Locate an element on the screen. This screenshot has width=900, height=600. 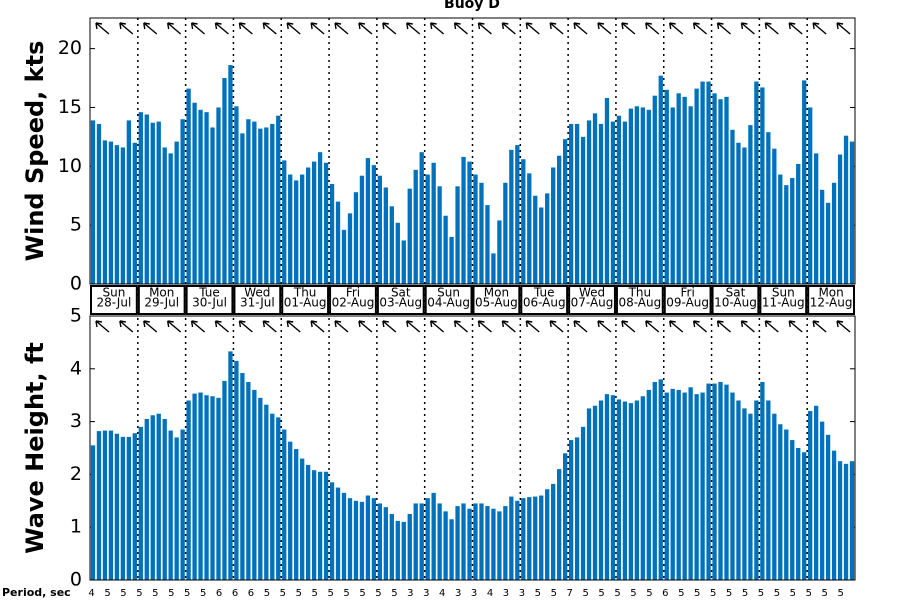
y-tick-label: 15 is located at coordinates (70, 107).